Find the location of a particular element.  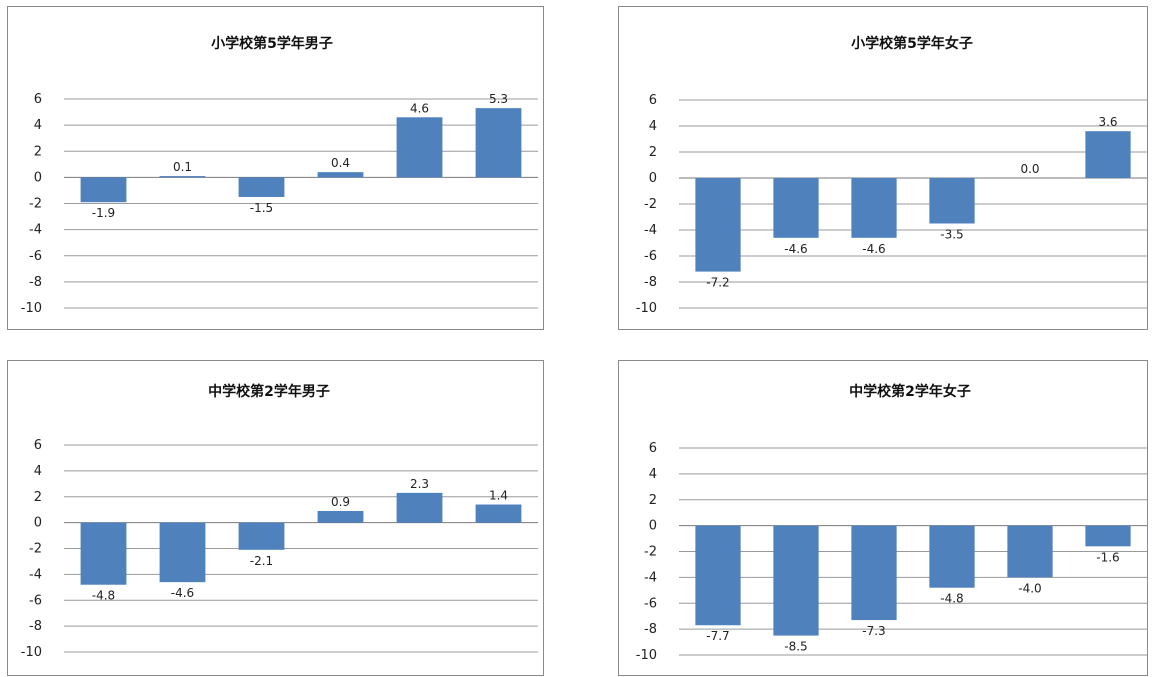

data-label: -1.9 is located at coordinates (103, 213).